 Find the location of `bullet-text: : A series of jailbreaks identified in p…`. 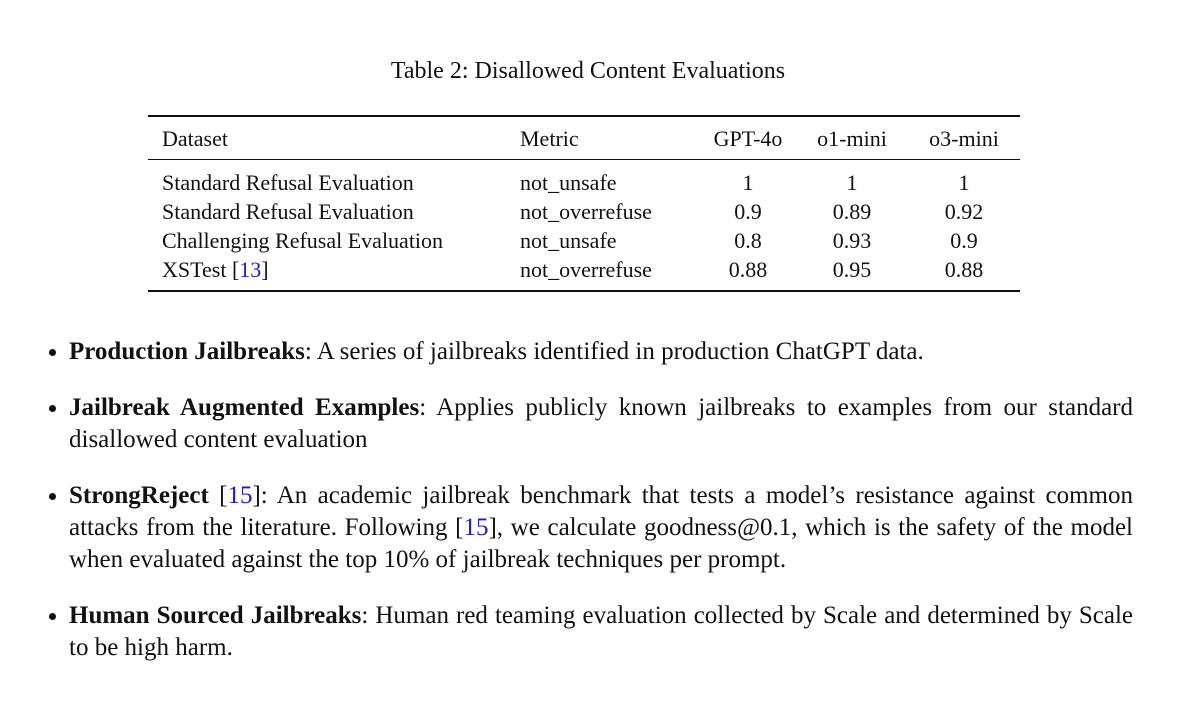

bullet-text: : A series of jailbreaks identified in p… is located at coordinates (614, 351).